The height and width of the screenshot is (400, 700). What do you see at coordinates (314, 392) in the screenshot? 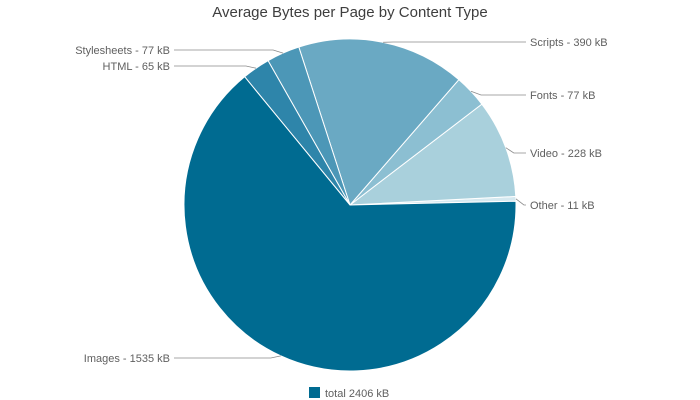
I see `legend-swatch` at bounding box center [314, 392].